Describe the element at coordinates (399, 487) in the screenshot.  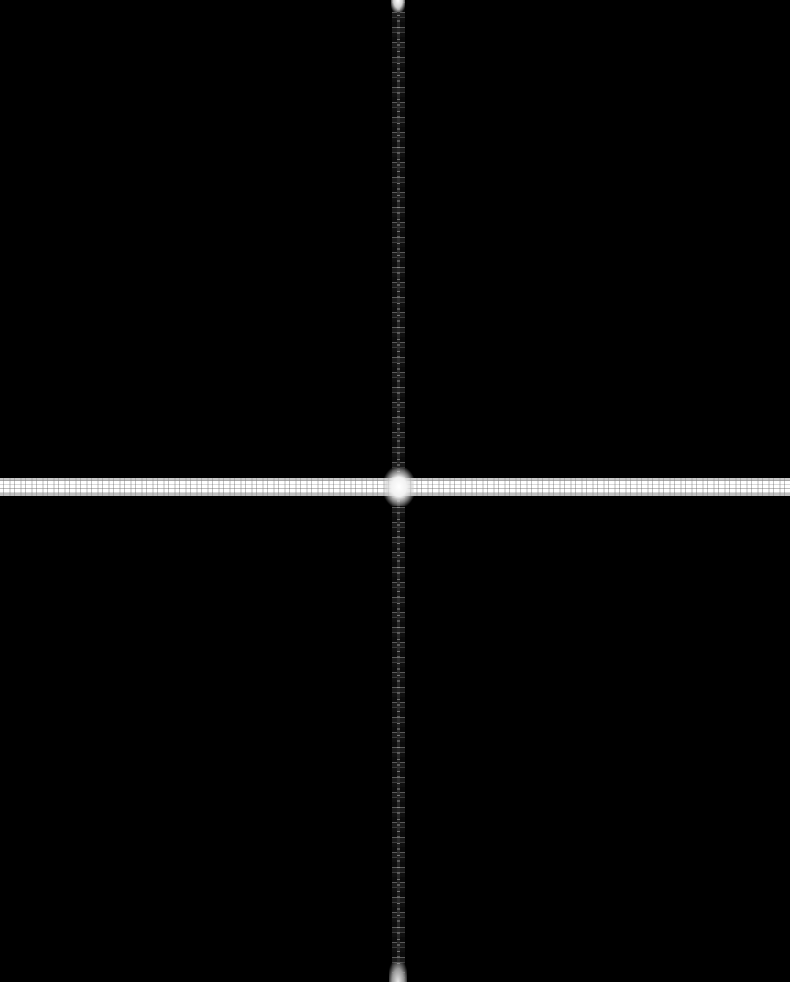
I see `seam-junction-glow` at that location.